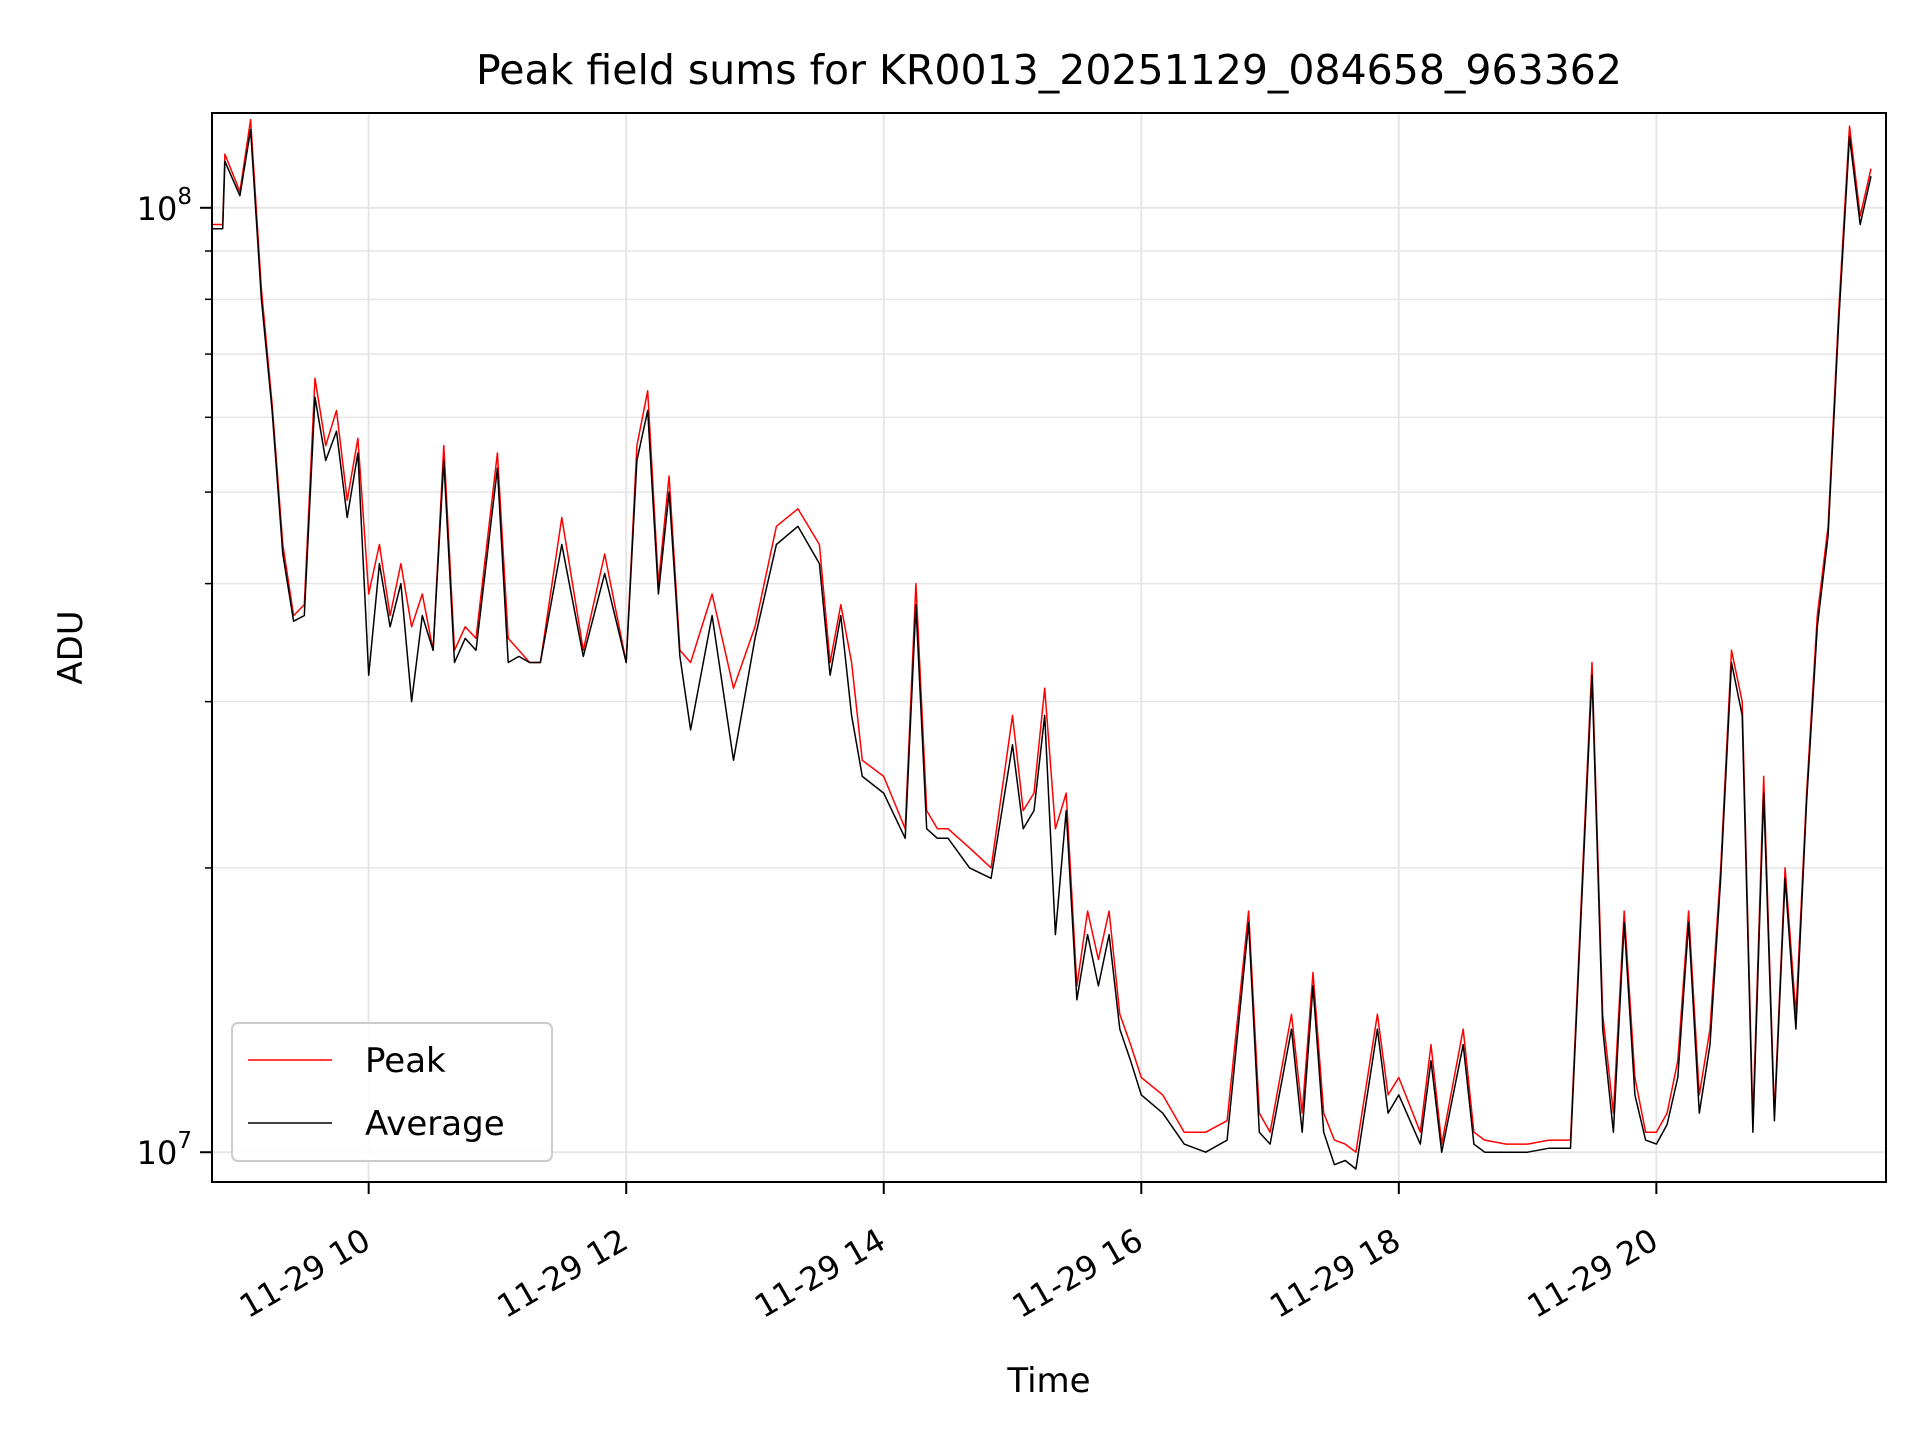 This screenshot has width=1920, height=1440. Describe the element at coordinates (405, 1061) in the screenshot. I see `legend-label-peak: Peak` at that location.